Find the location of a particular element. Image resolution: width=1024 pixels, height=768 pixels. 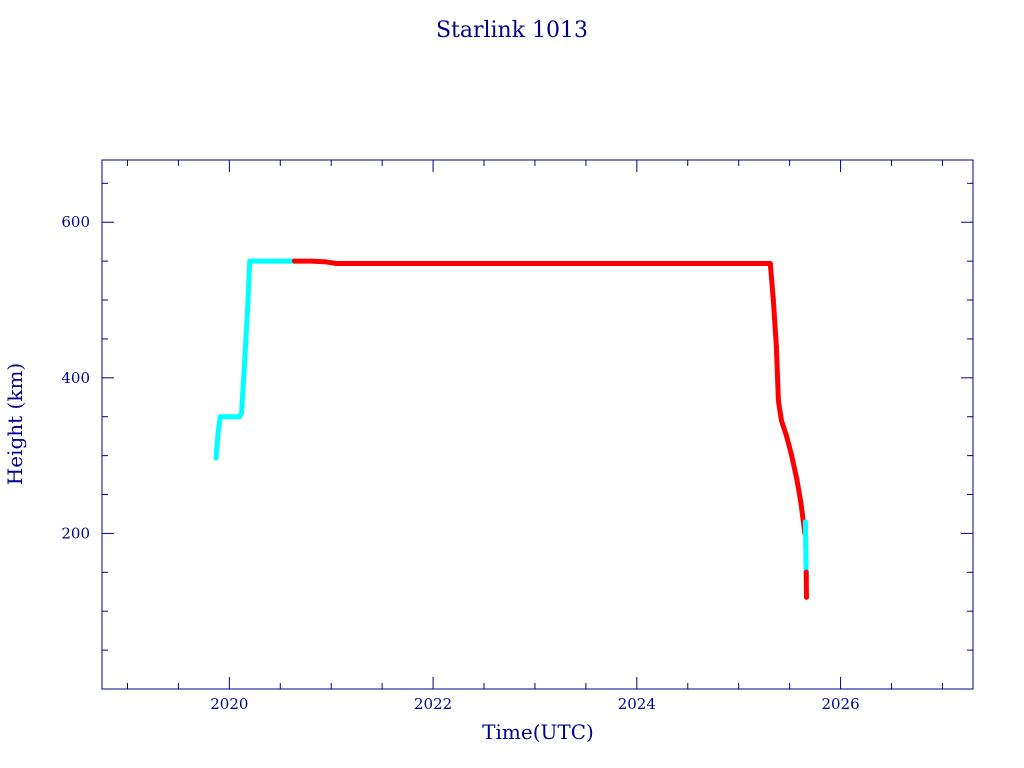

x-tick-label: 2022 is located at coordinates (433, 704).